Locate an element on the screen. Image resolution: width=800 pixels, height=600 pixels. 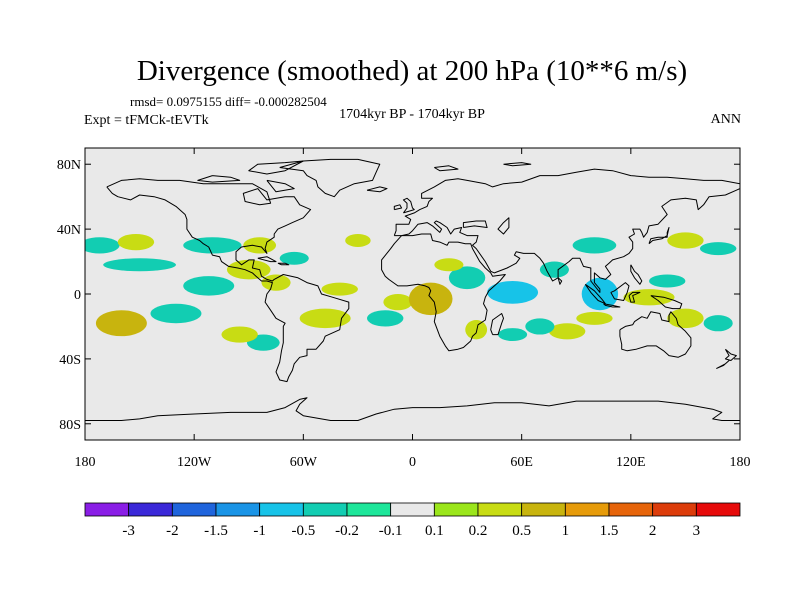
colorbar-label-3: -1 is located at coordinates (259, 531).